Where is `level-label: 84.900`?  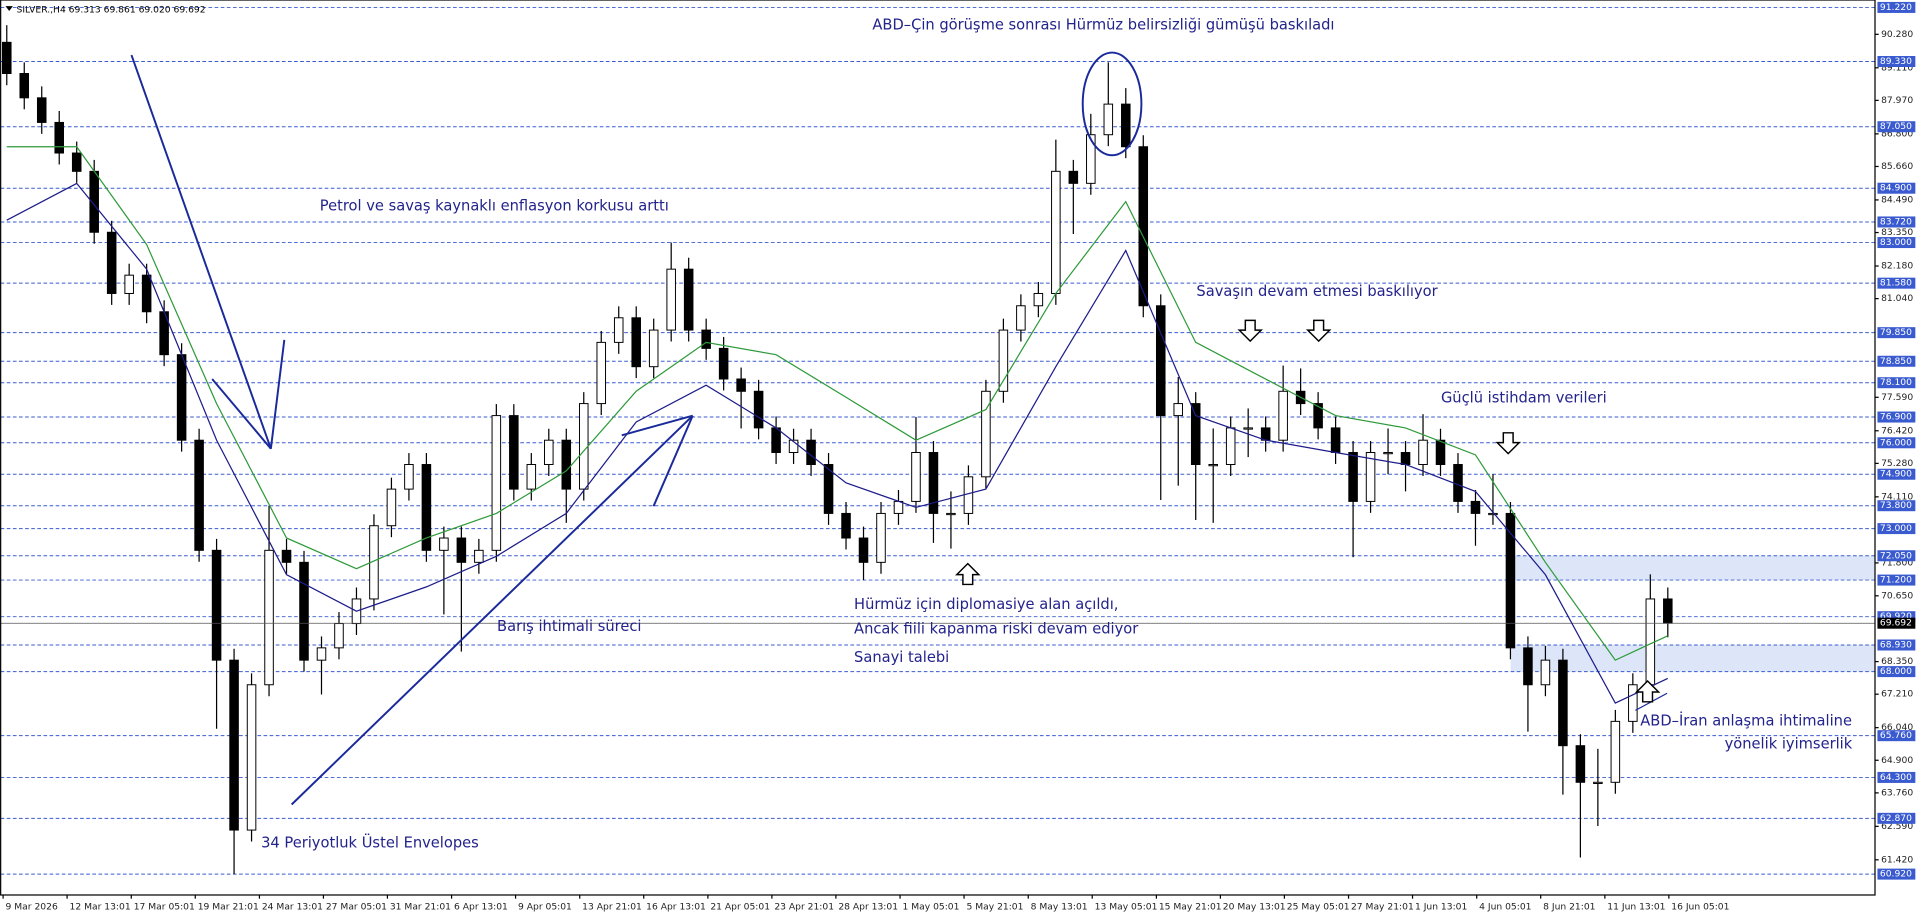 level-label: 84.900 is located at coordinates (1896, 188).